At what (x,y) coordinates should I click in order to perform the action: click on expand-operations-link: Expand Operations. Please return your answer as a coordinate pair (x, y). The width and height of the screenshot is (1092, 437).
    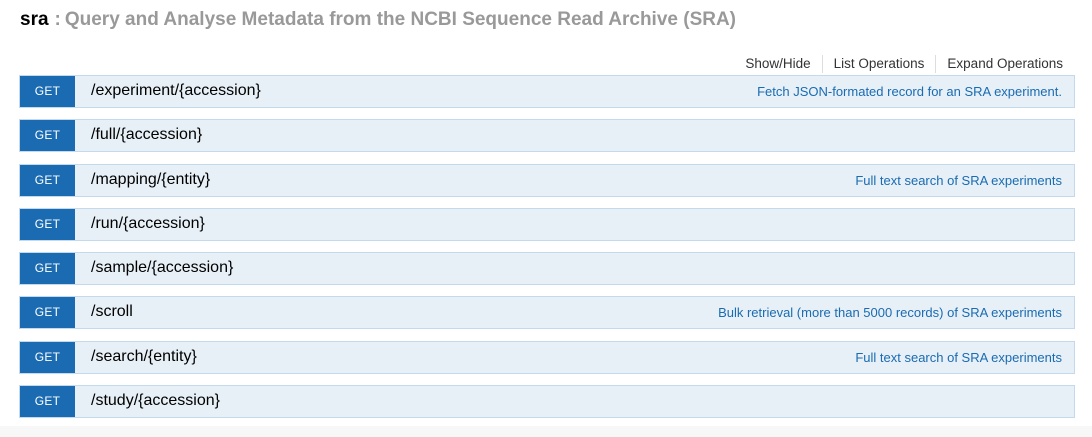
    Looking at the image, I should click on (999, 64).